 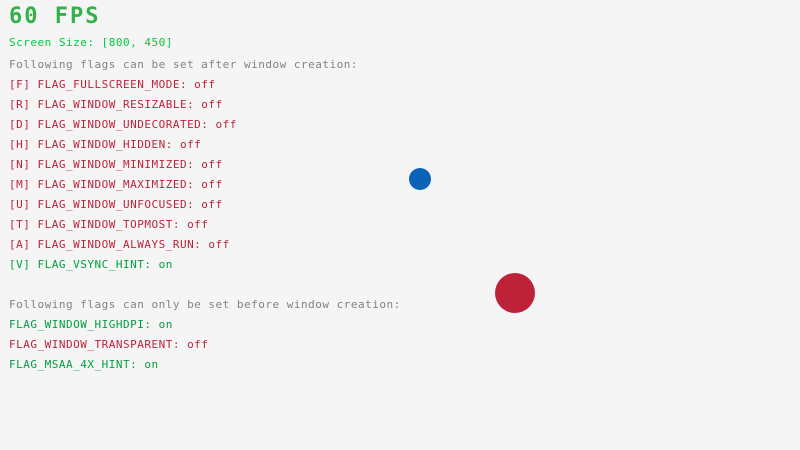 What do you see at coordinates (109, 224) in the screenshot?
I see `flag-row-flag-window-topmost: [T] FLAG_WINDOW_TOPMOST: off` at bounding box center [109, 224].